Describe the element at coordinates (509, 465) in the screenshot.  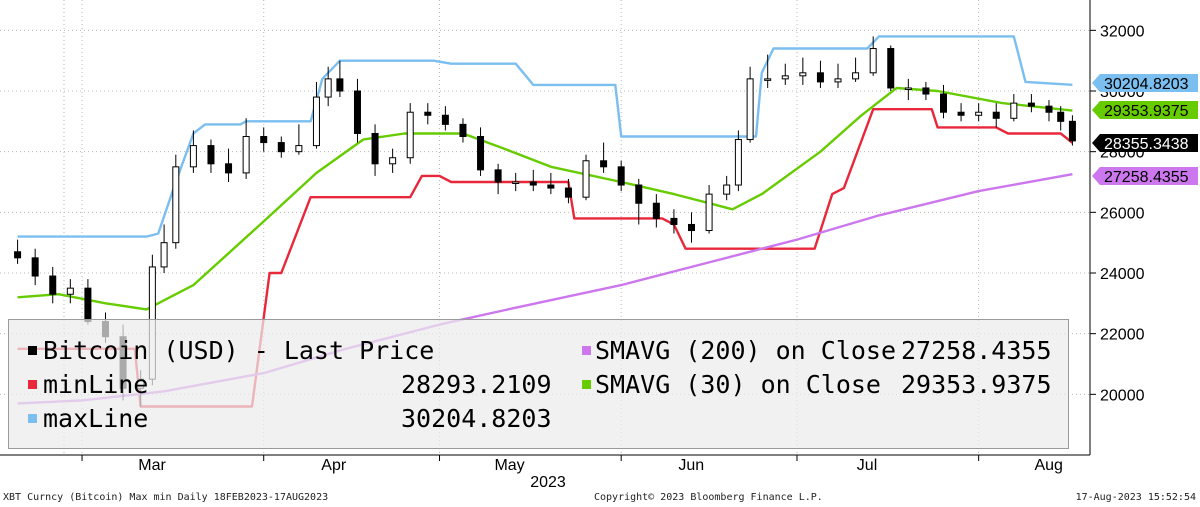
I see `x-tick-label: May` at that location.